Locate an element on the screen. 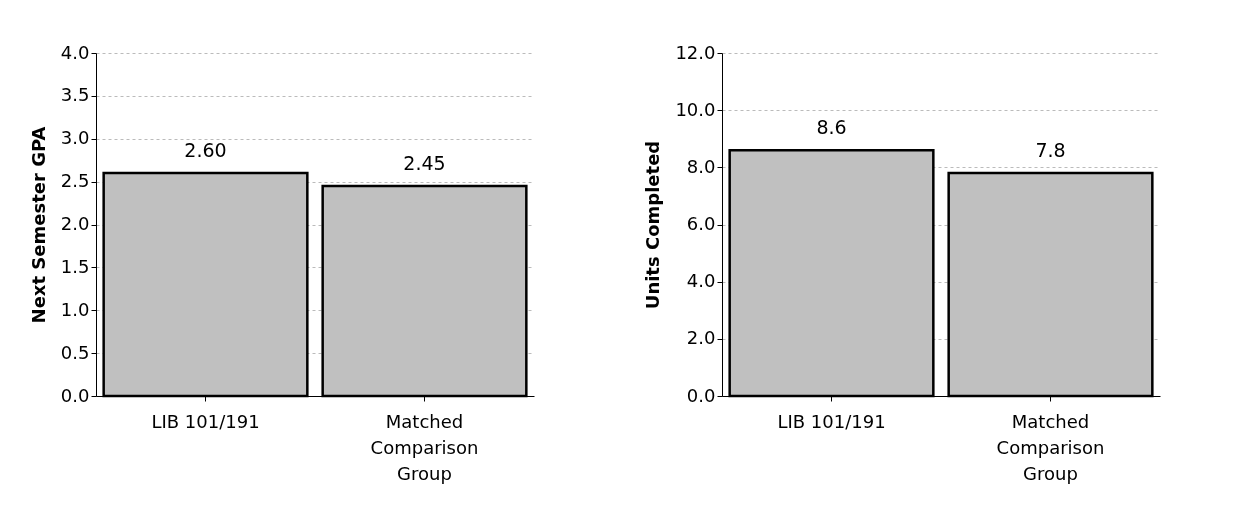 The image size is (1235, 529). y-tick-label: 1.0 is located at coordinates (75, 309).